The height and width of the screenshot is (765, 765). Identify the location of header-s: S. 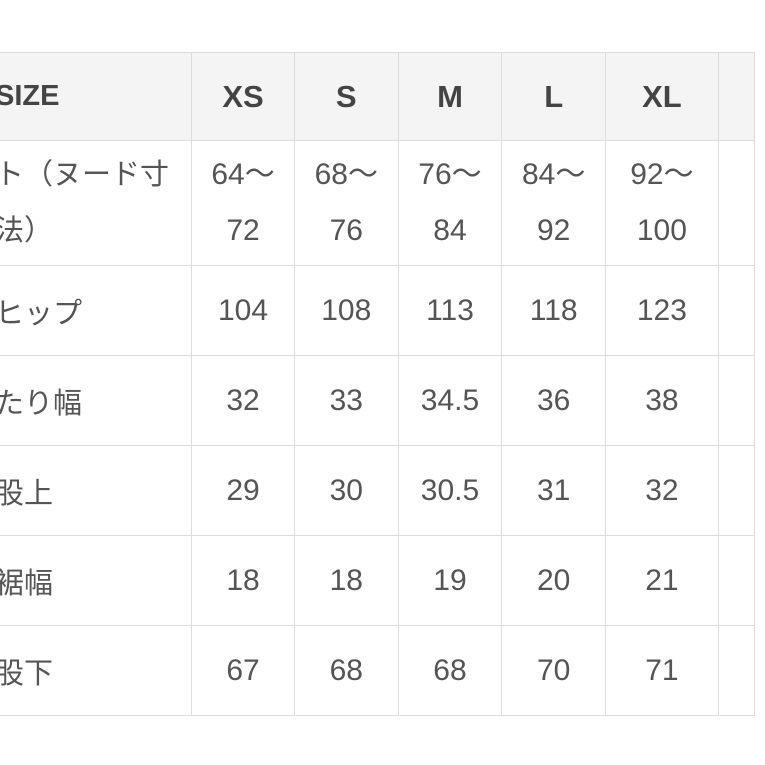
(346, 96).